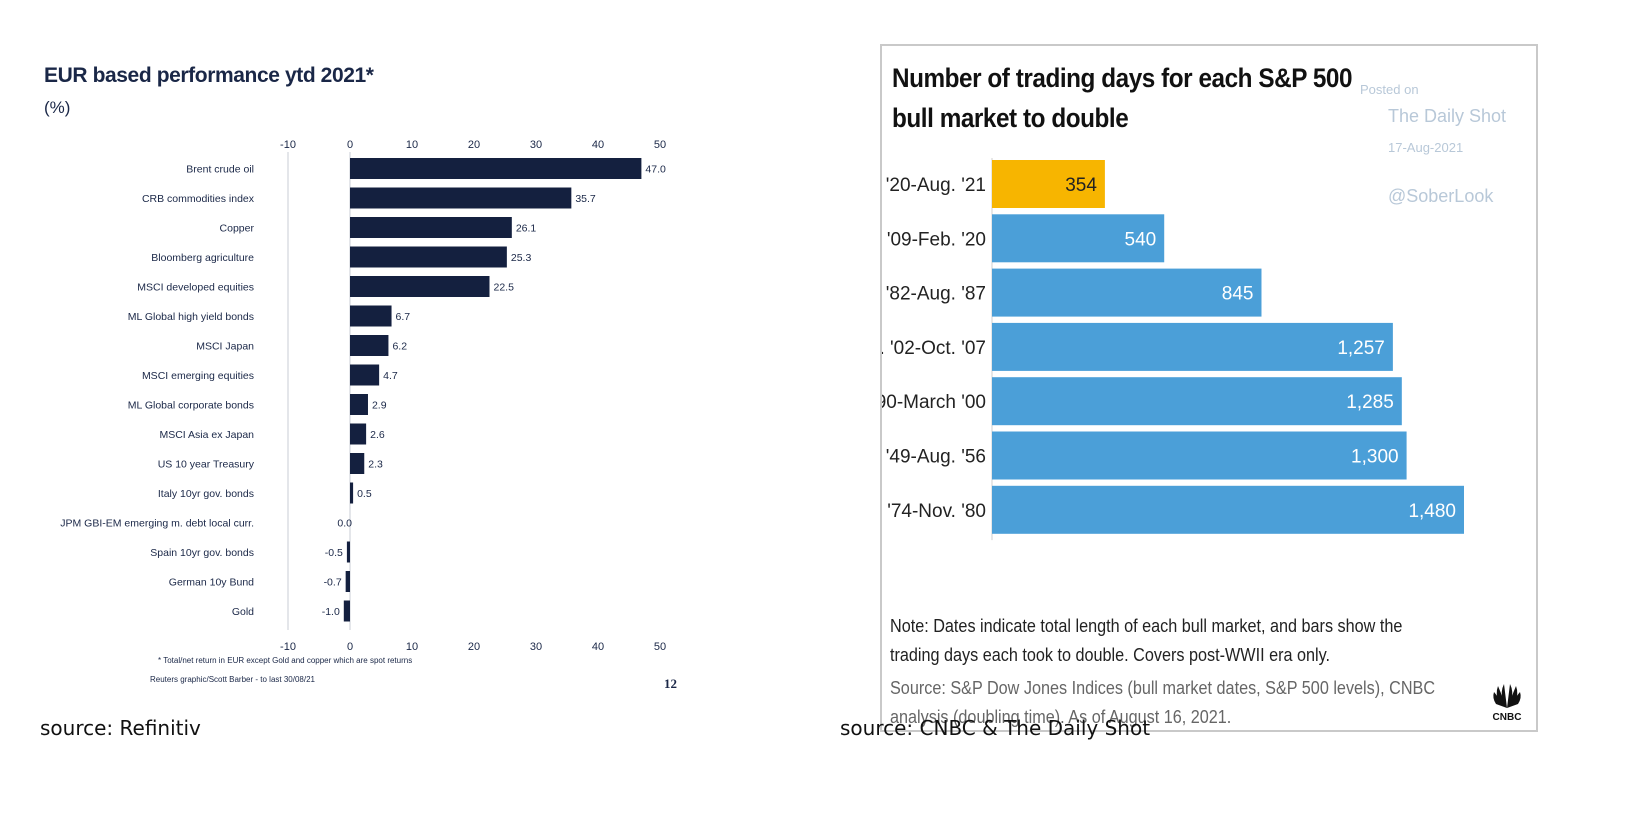  What do you see at coordinates (1370, 402) in the screenshot?
I see `right-value-label-4: 1,285` at bounding box center [1370, 402].